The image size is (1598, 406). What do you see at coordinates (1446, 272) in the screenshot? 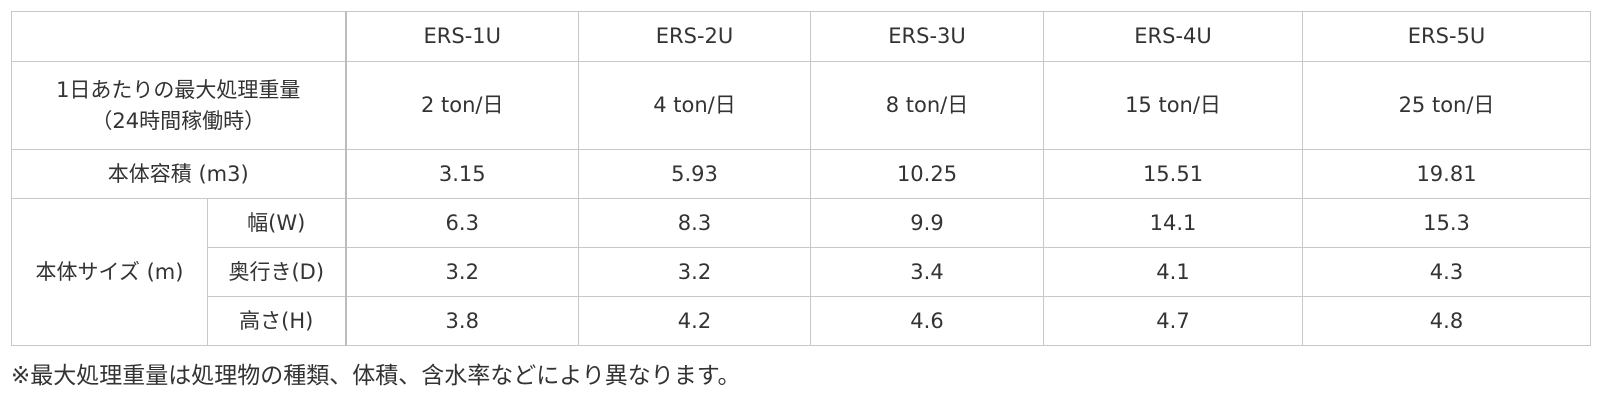
I see `depth-value: 4.3` at bounding box center [1446, 272].